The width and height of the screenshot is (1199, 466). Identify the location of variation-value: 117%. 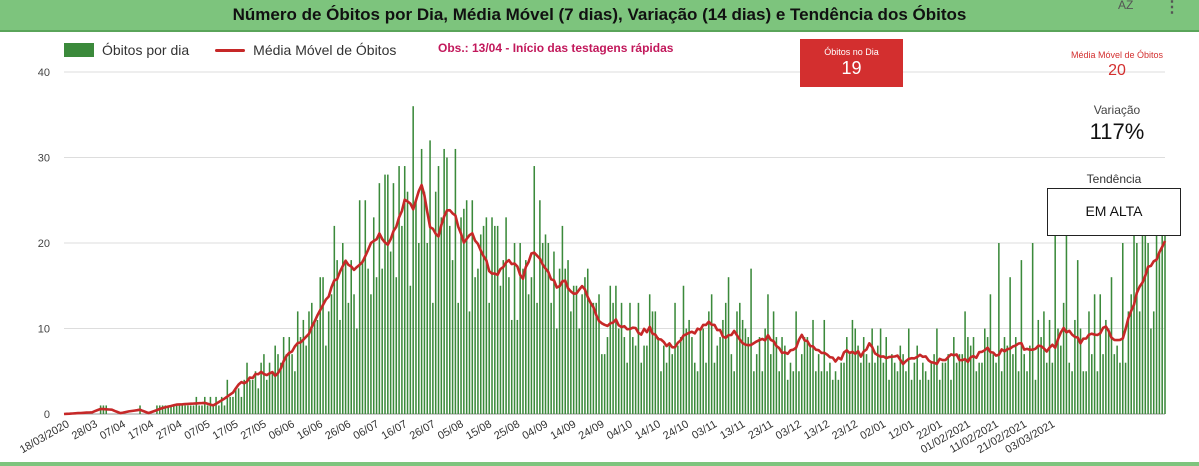
(1117, 131).